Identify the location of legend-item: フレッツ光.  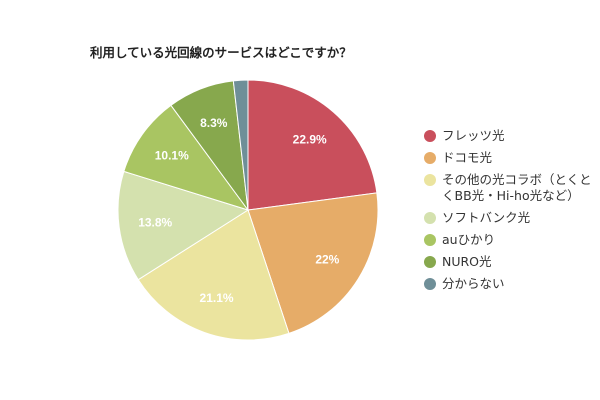
(512, 136).